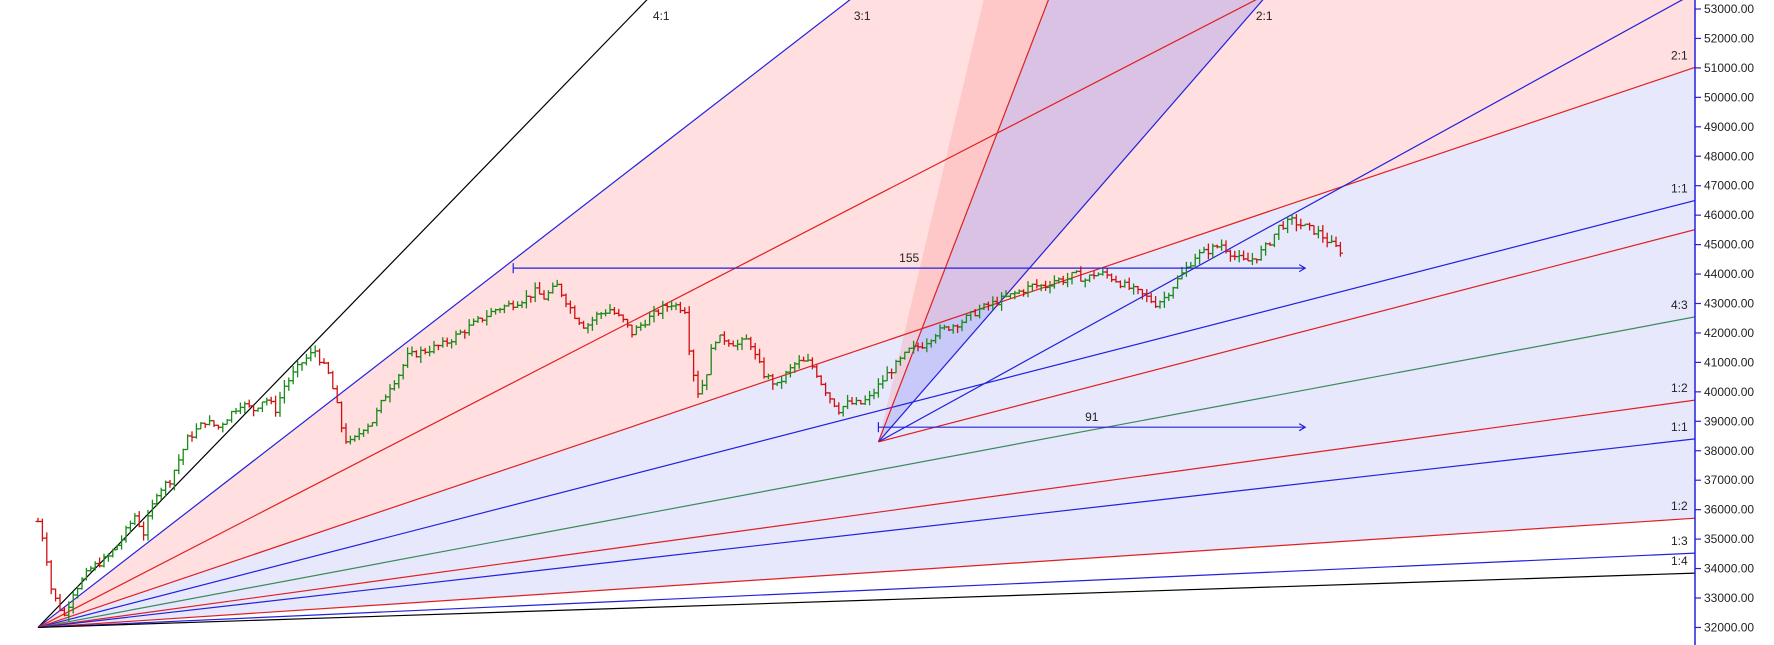 The height and width of the screenshot is (645, 1774). Describe the element at coordinates (909, 342) in the screenshot. I see `range-markers: 155 91` at that location.